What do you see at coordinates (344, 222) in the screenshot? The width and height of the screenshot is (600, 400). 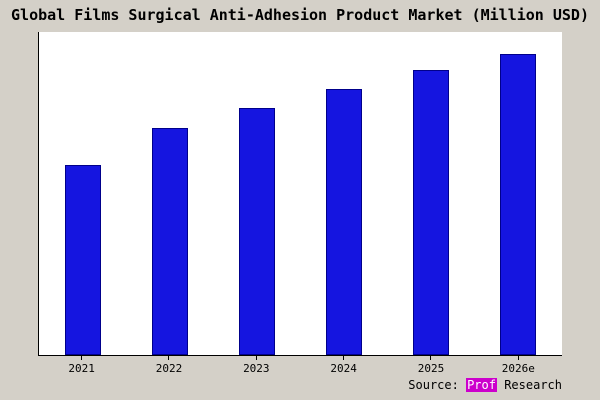 I see `bar-2024` at bounding box center [344, 222].